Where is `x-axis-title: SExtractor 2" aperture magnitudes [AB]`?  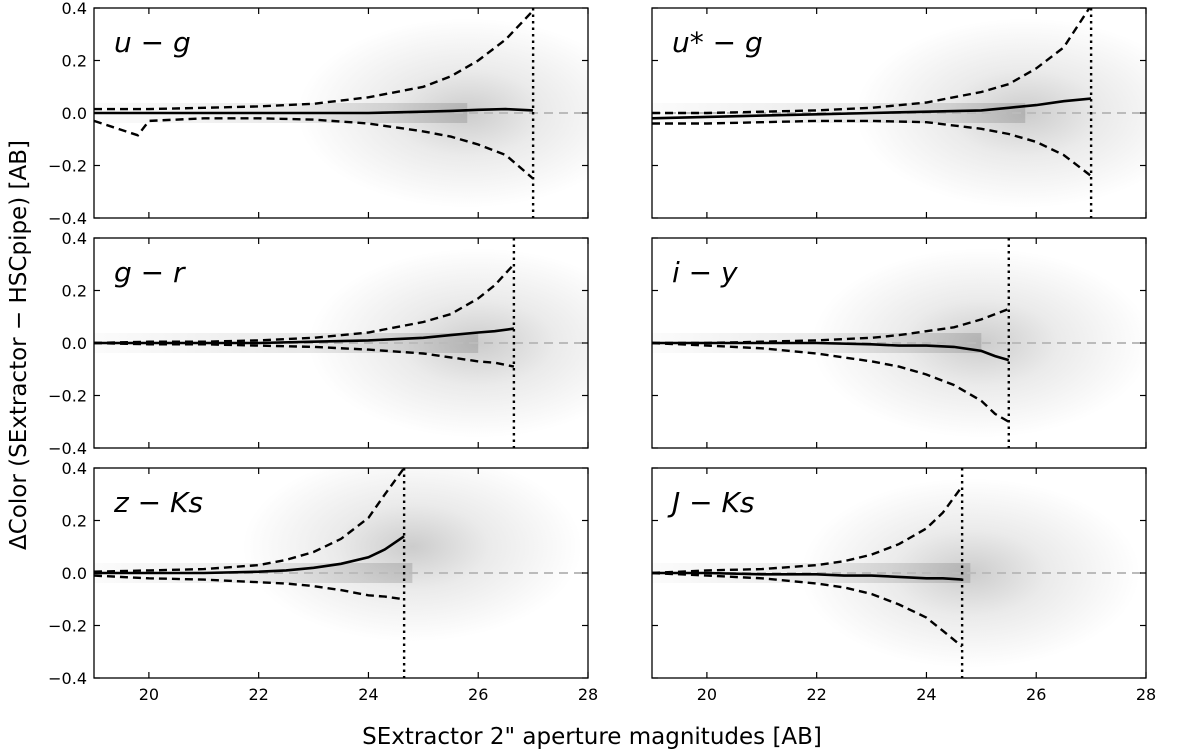
x-axis-title: SExtractor 2" aperture magnitudes [AB] is located at coordinates (592, 737).